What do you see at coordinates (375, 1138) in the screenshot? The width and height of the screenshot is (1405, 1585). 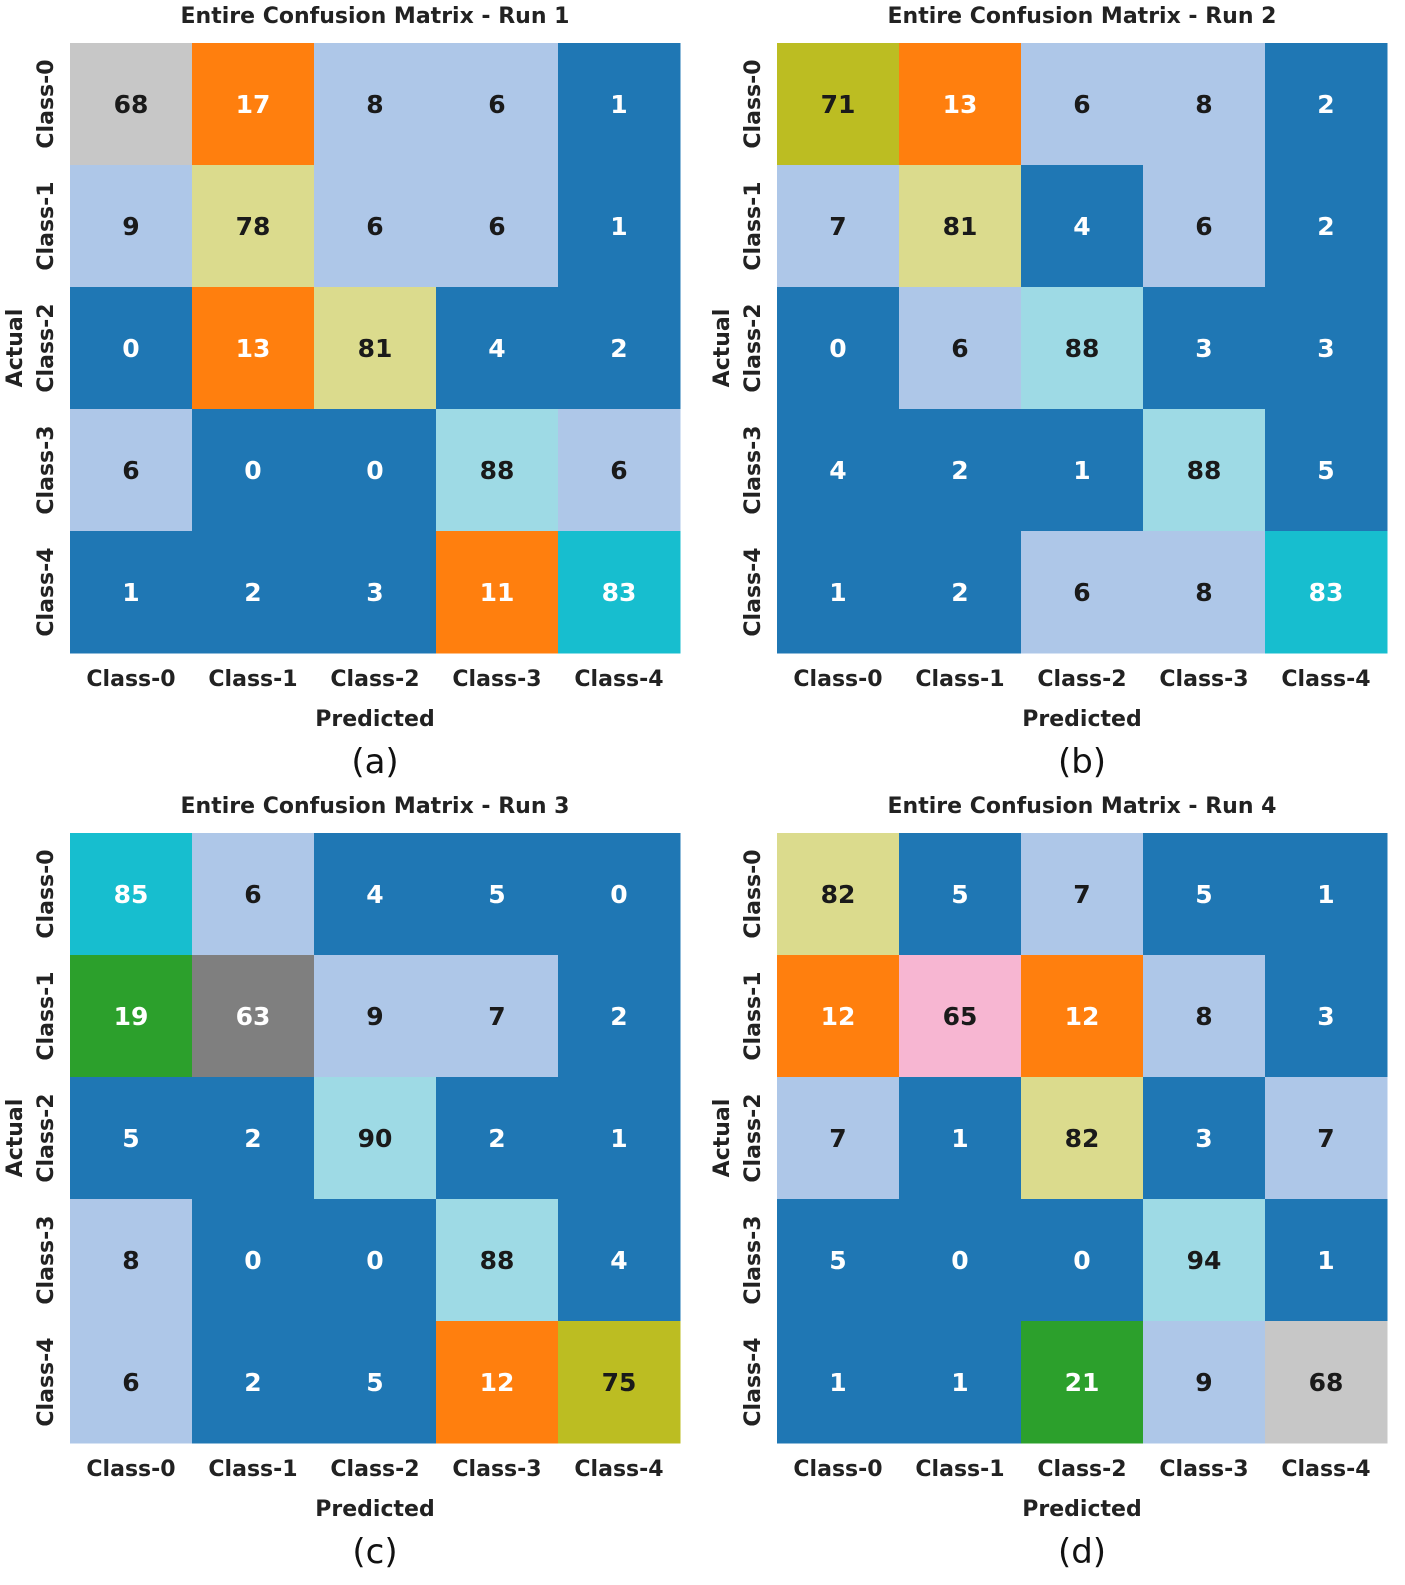 I see `cell-value-label: 90` at bounding box center [375, 1138].